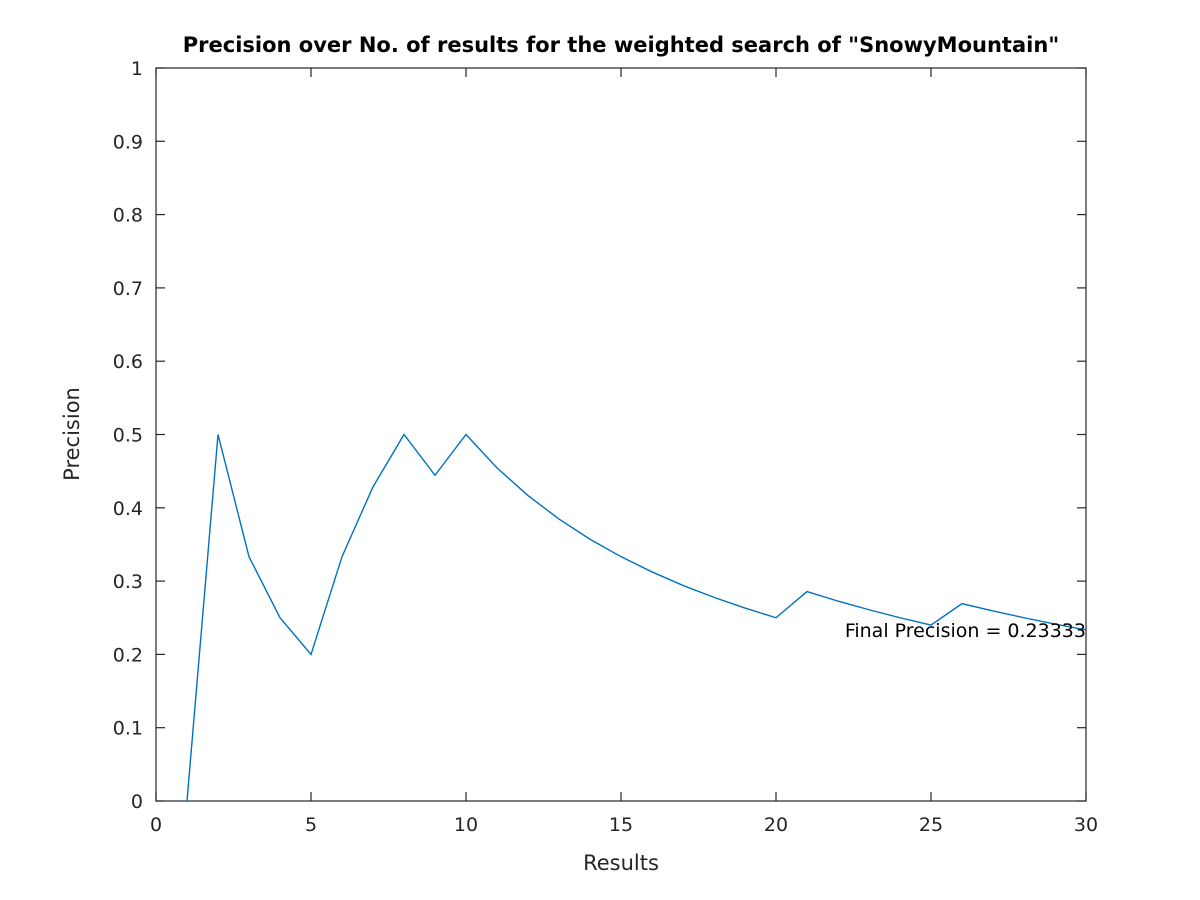 This screenshot has height=900, width=1200. Describe the element at coordinates (137, 802) in the screenshot. I see `y-tick-label: 0` at that location.